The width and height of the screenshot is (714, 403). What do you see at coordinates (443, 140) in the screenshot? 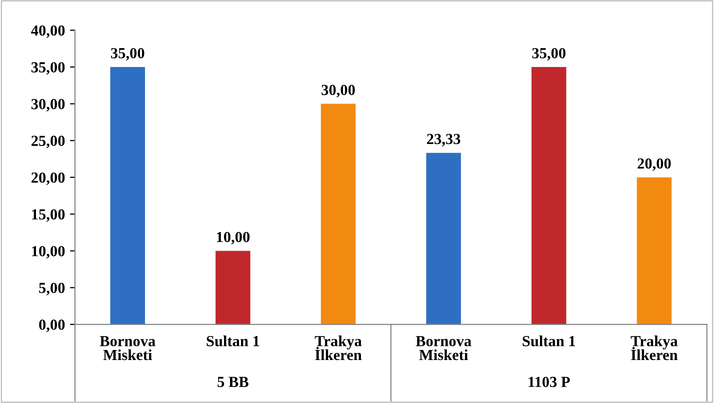
I see `data-label: 23,33` at bounding box center [443, 140].